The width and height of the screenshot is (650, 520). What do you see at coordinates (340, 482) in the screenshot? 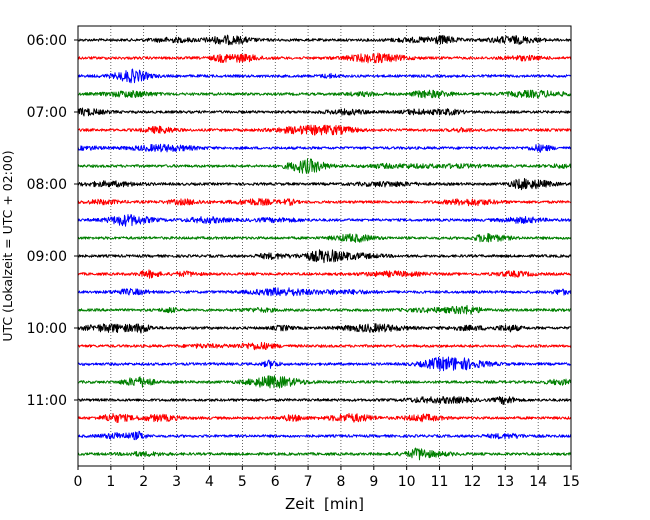
I see `x-tick-label: 8` at bounding box center [340, 482].